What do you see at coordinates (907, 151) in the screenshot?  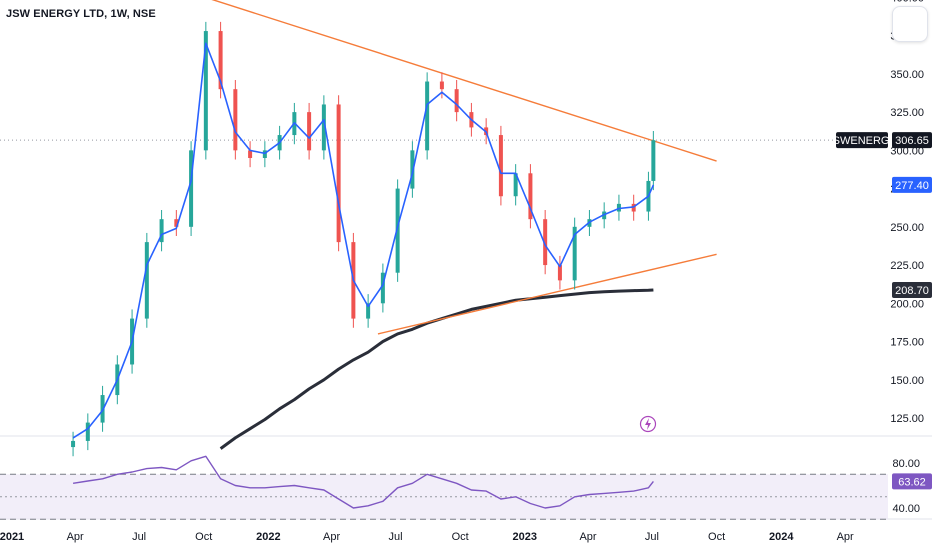 I see `price-axis-label: 300.00` at bounding box center [907, 151].